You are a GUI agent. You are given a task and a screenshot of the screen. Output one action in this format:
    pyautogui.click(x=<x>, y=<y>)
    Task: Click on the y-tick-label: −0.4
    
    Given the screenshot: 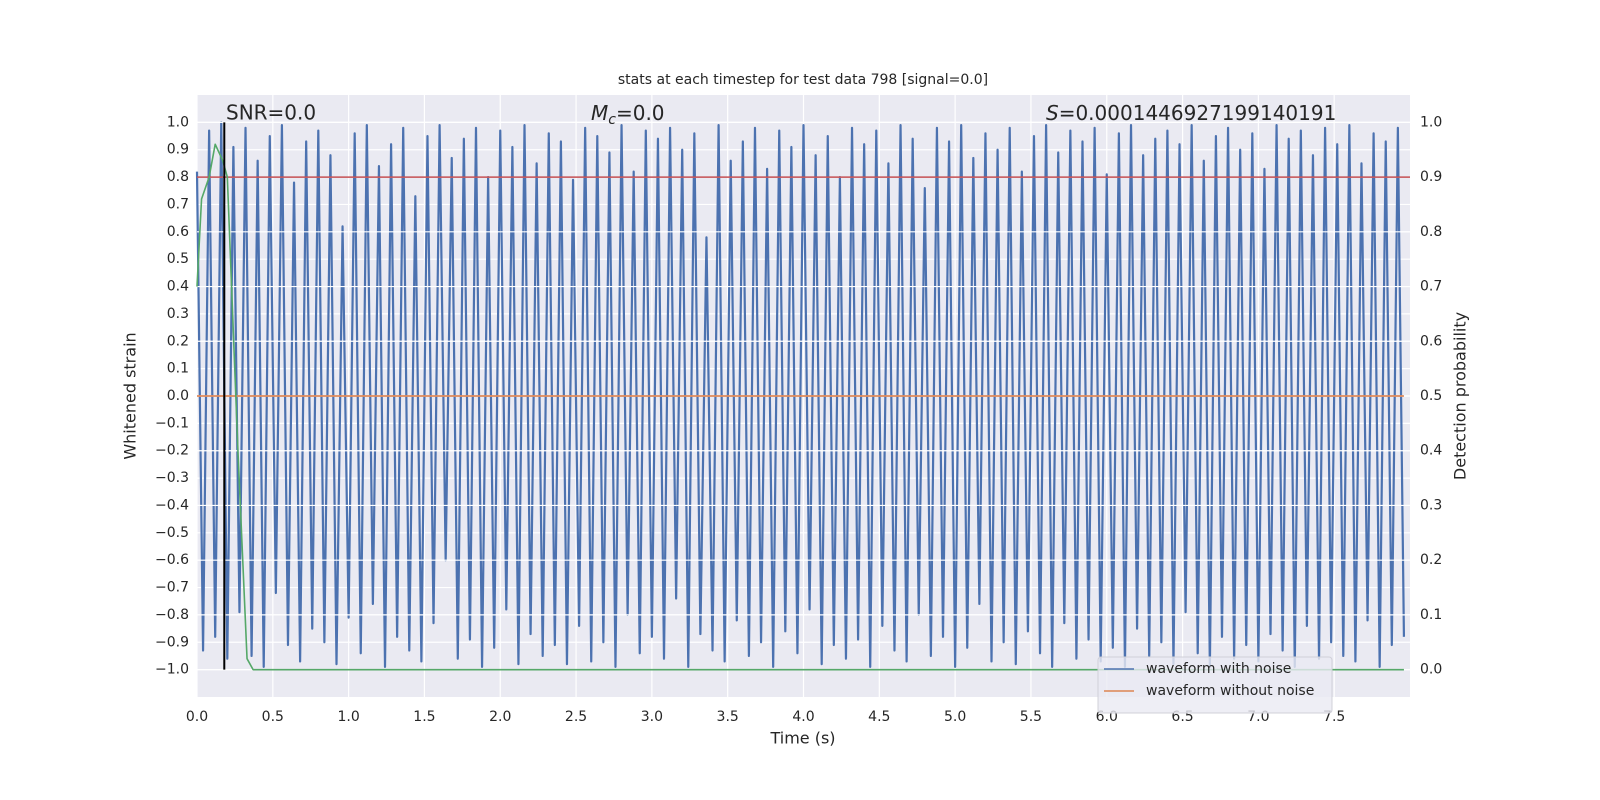 What is the action you would take?
    pyautogui.click(x=172, y=505)
    